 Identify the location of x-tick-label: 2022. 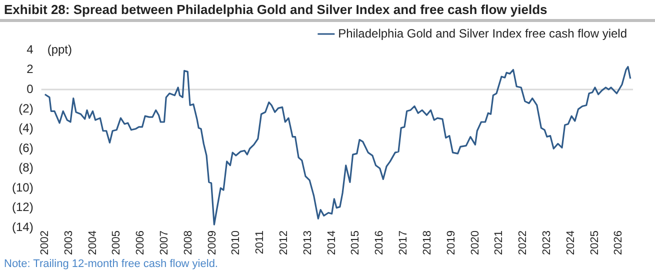
(523, 243).